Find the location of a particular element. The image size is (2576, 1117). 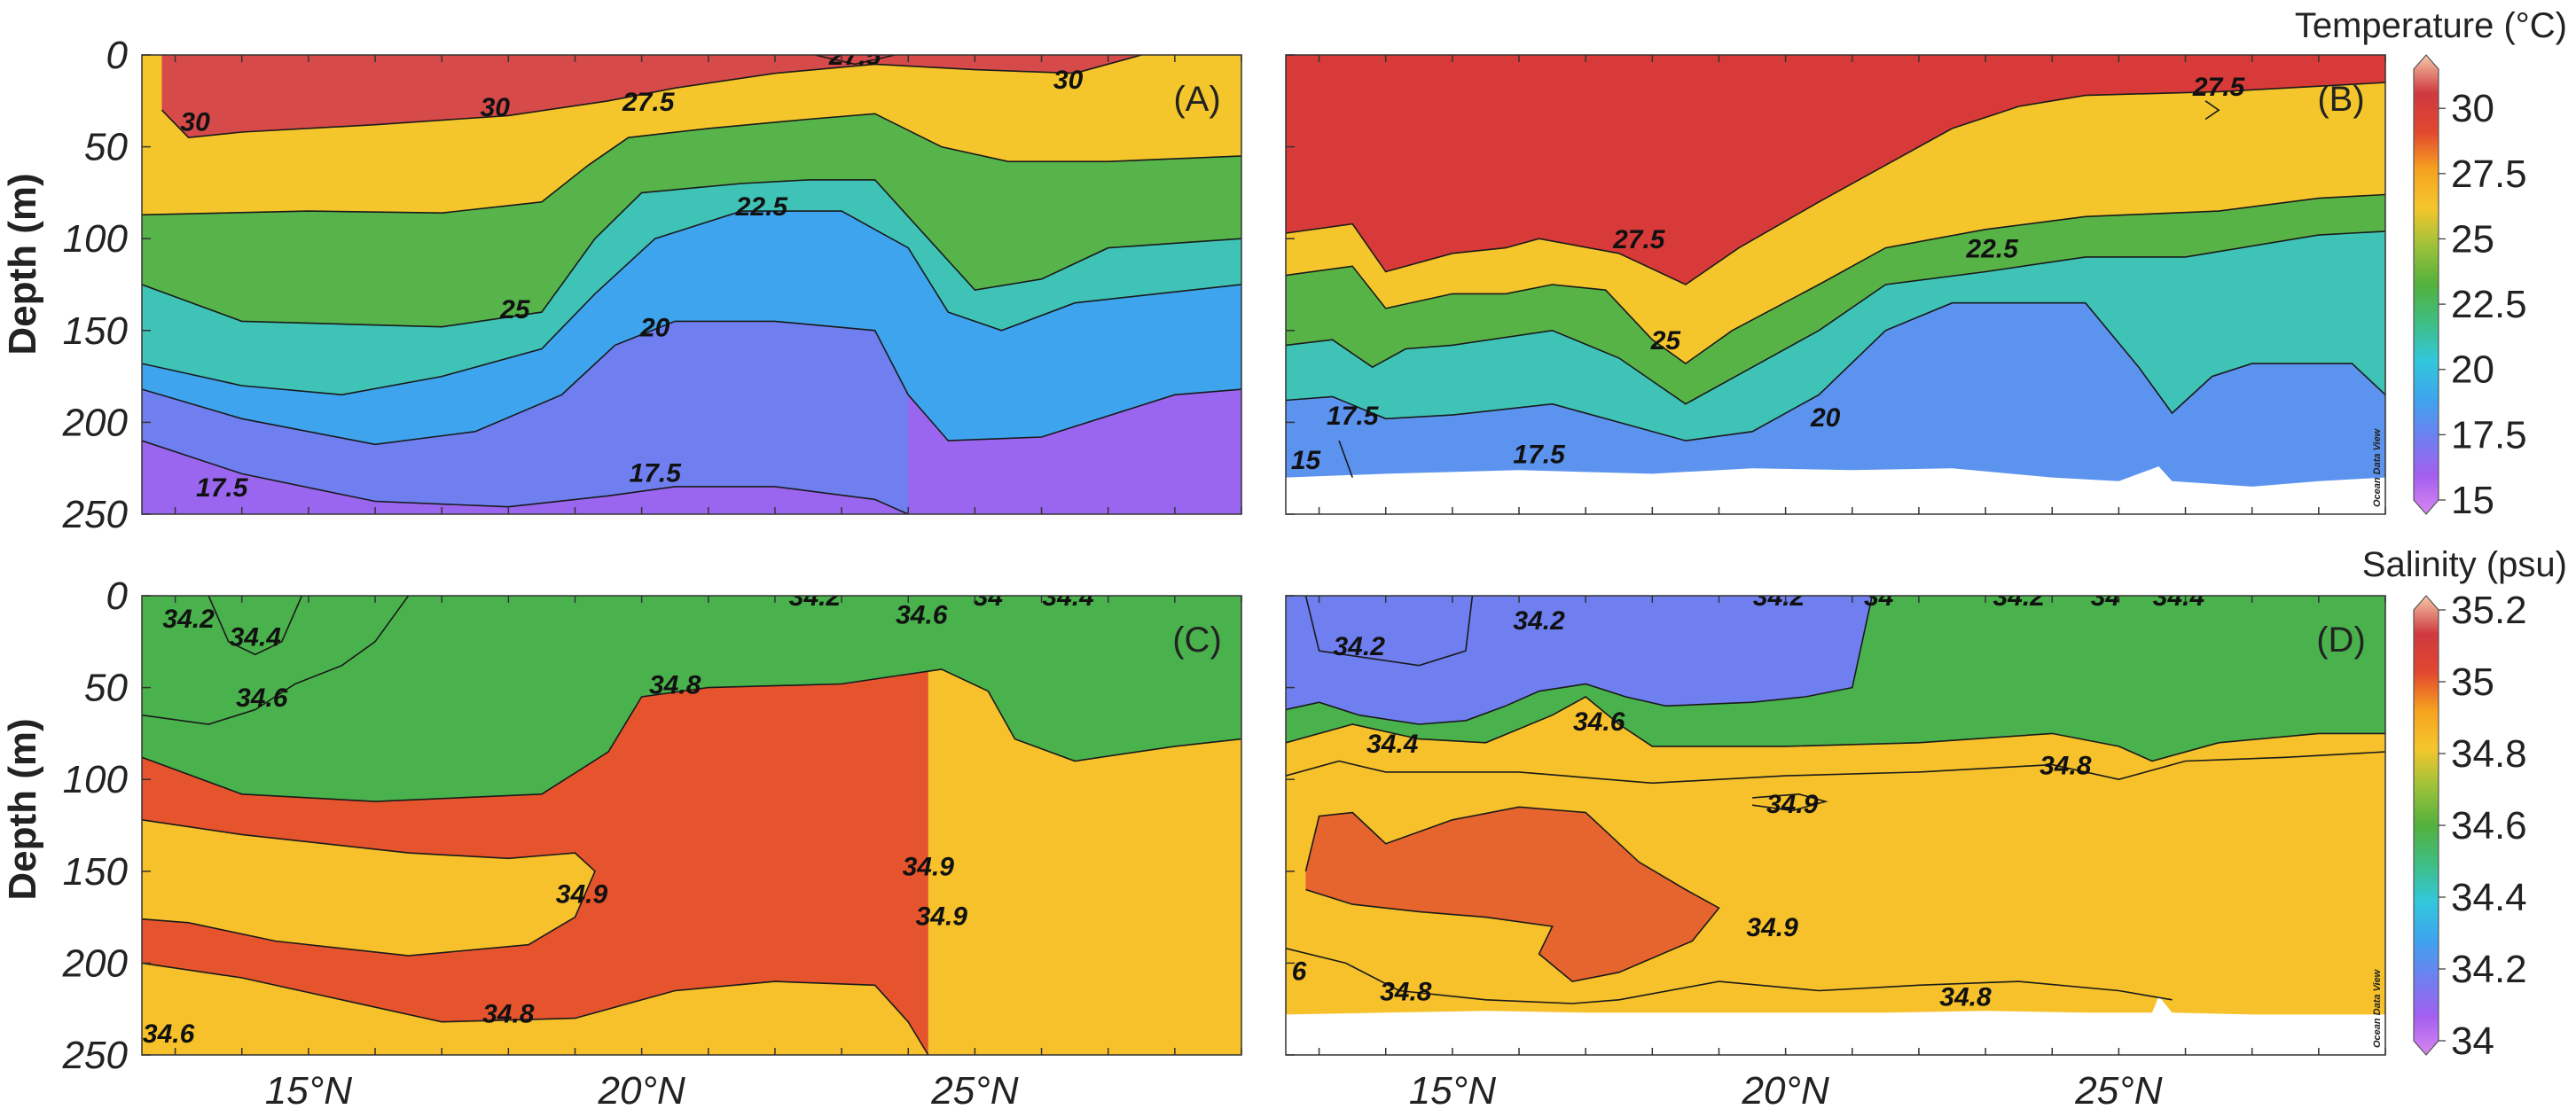

colorbar-tick-label: 34.8 is located at coordinates (2489, 754).